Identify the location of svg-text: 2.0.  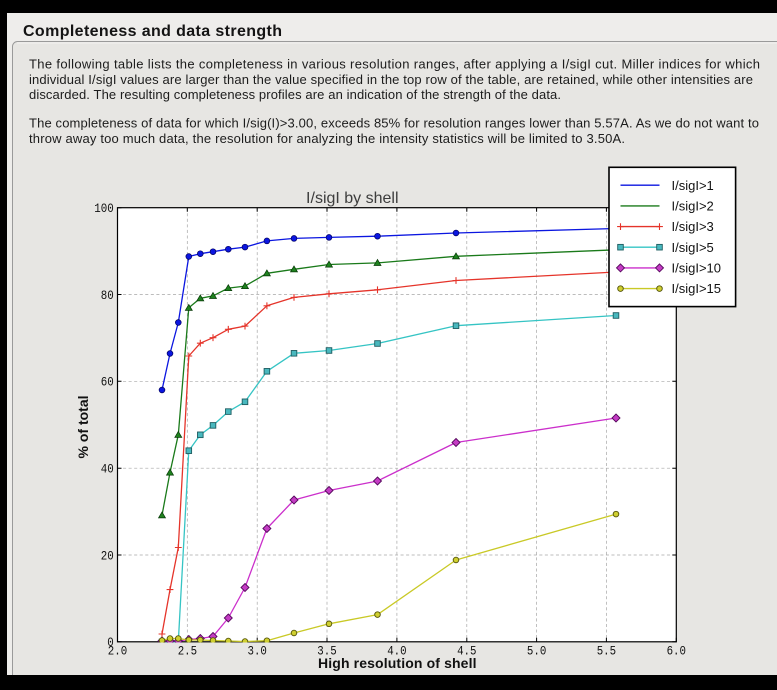
(117, 652).